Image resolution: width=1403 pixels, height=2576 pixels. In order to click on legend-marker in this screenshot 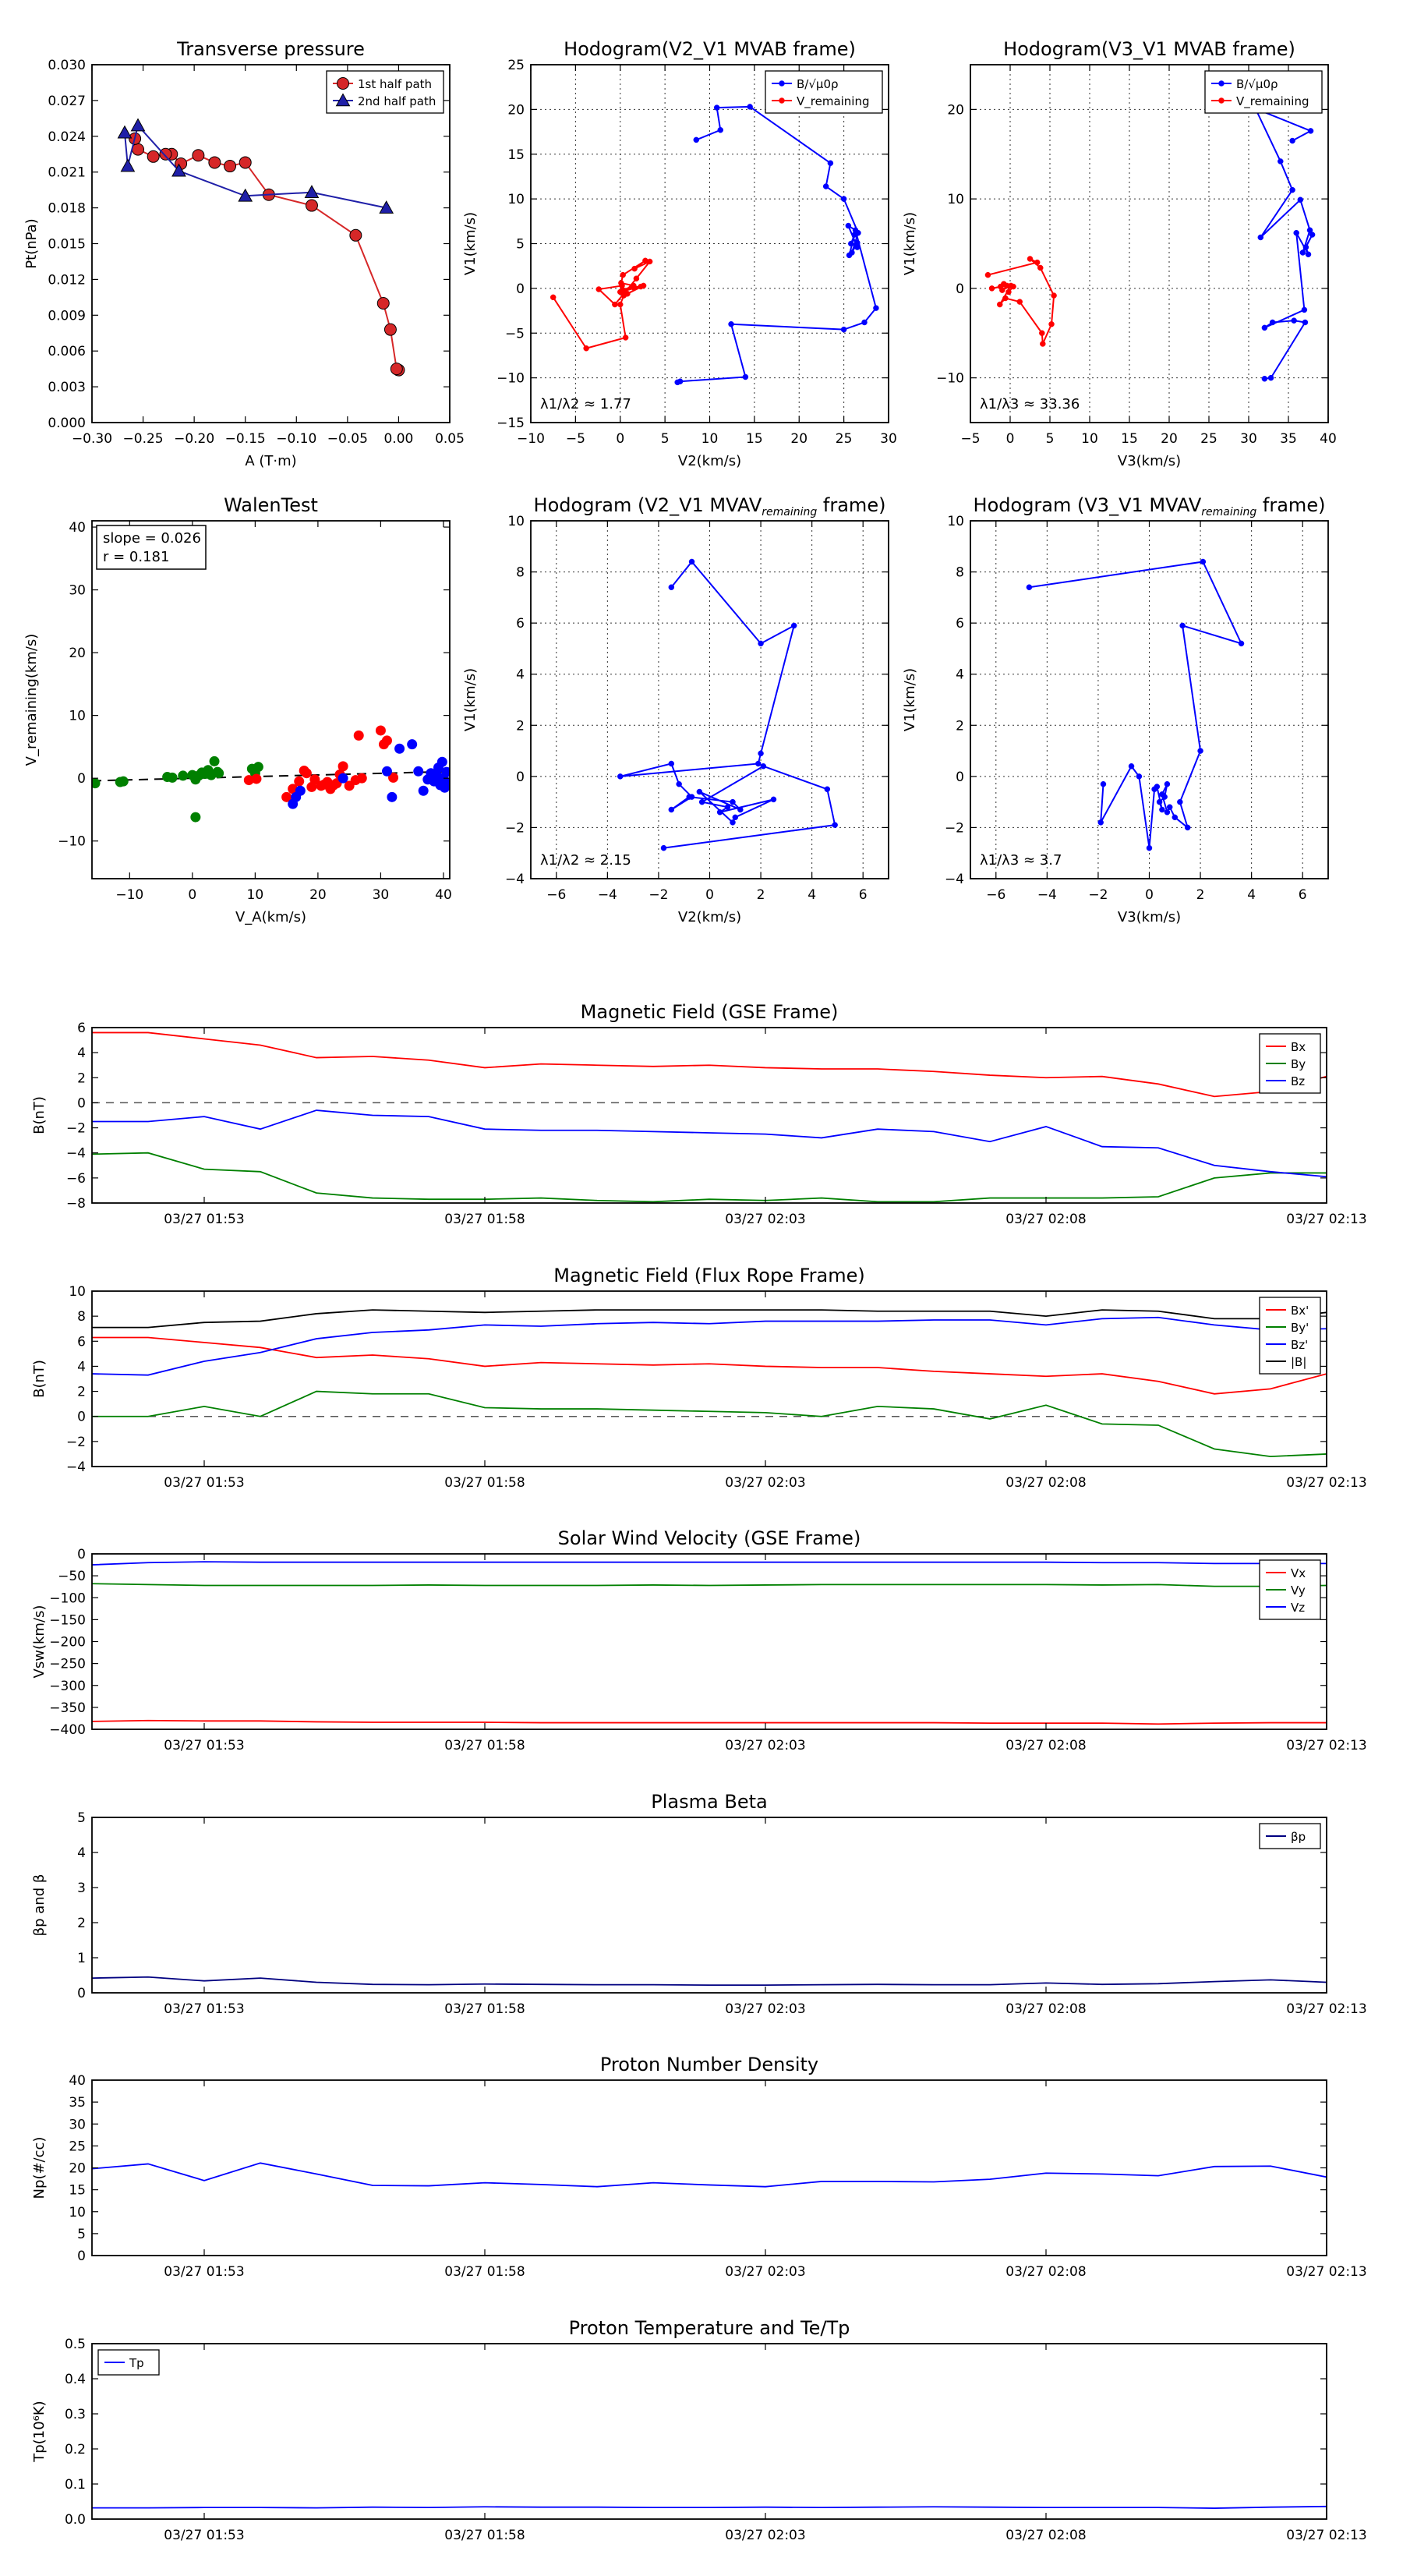, I will do `click(1221, 83)`.